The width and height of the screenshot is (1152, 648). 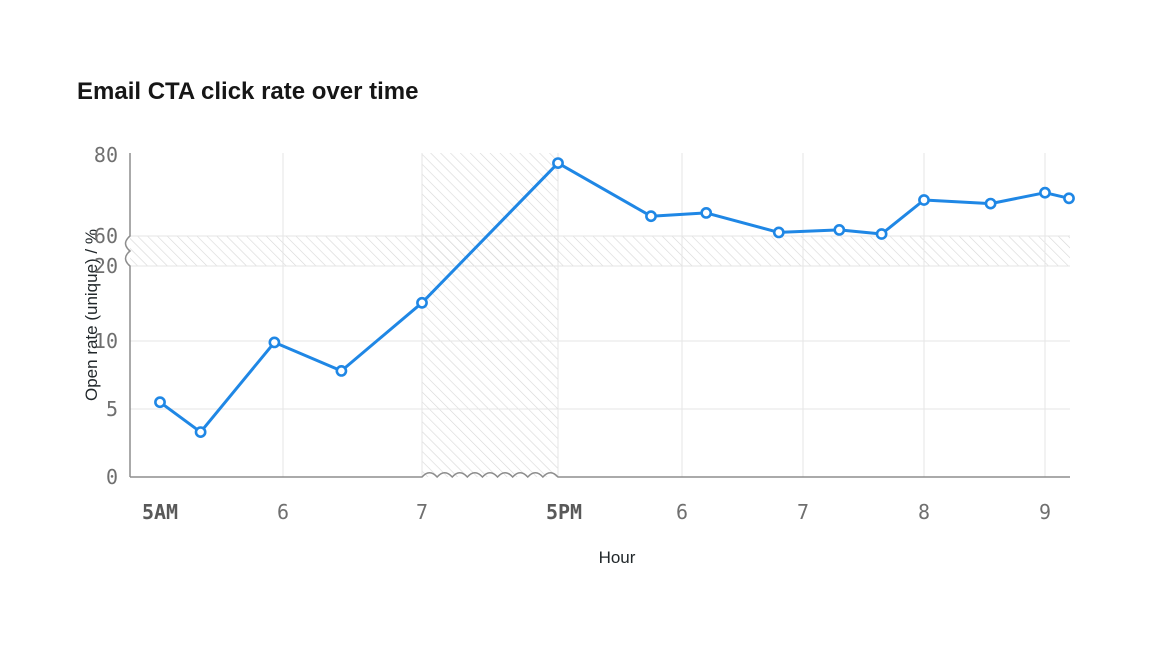 What do you see at coordinates (128, 315) in the screenshot?
I see `y-axis-line` at bounding box center [128, 315].